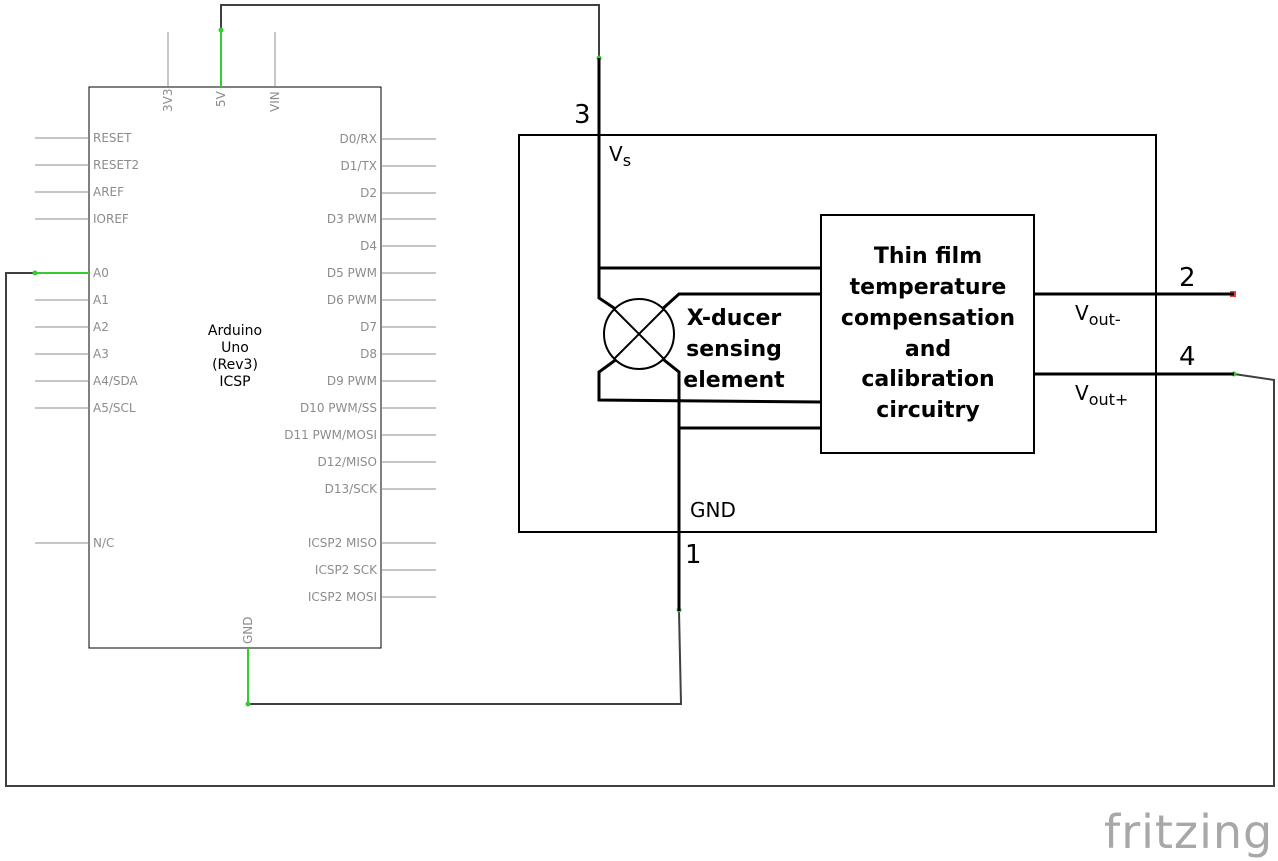  I want to click on internal-xducer-out-lower, so click(709, 379).